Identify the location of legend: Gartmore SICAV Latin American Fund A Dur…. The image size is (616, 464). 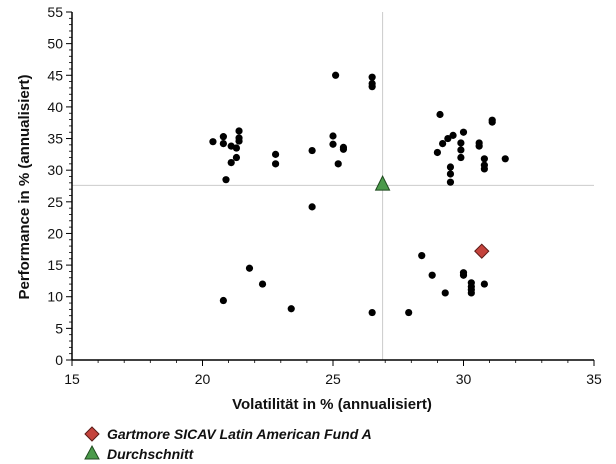
(228, 444).